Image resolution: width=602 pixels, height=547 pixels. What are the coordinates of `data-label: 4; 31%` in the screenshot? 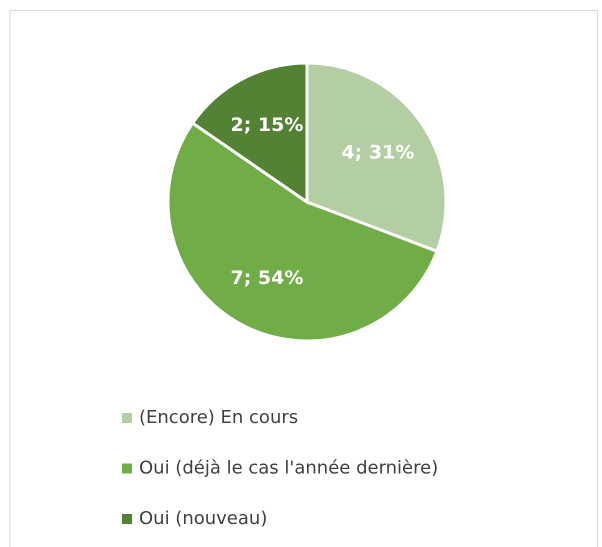 It's located at (377, 153).